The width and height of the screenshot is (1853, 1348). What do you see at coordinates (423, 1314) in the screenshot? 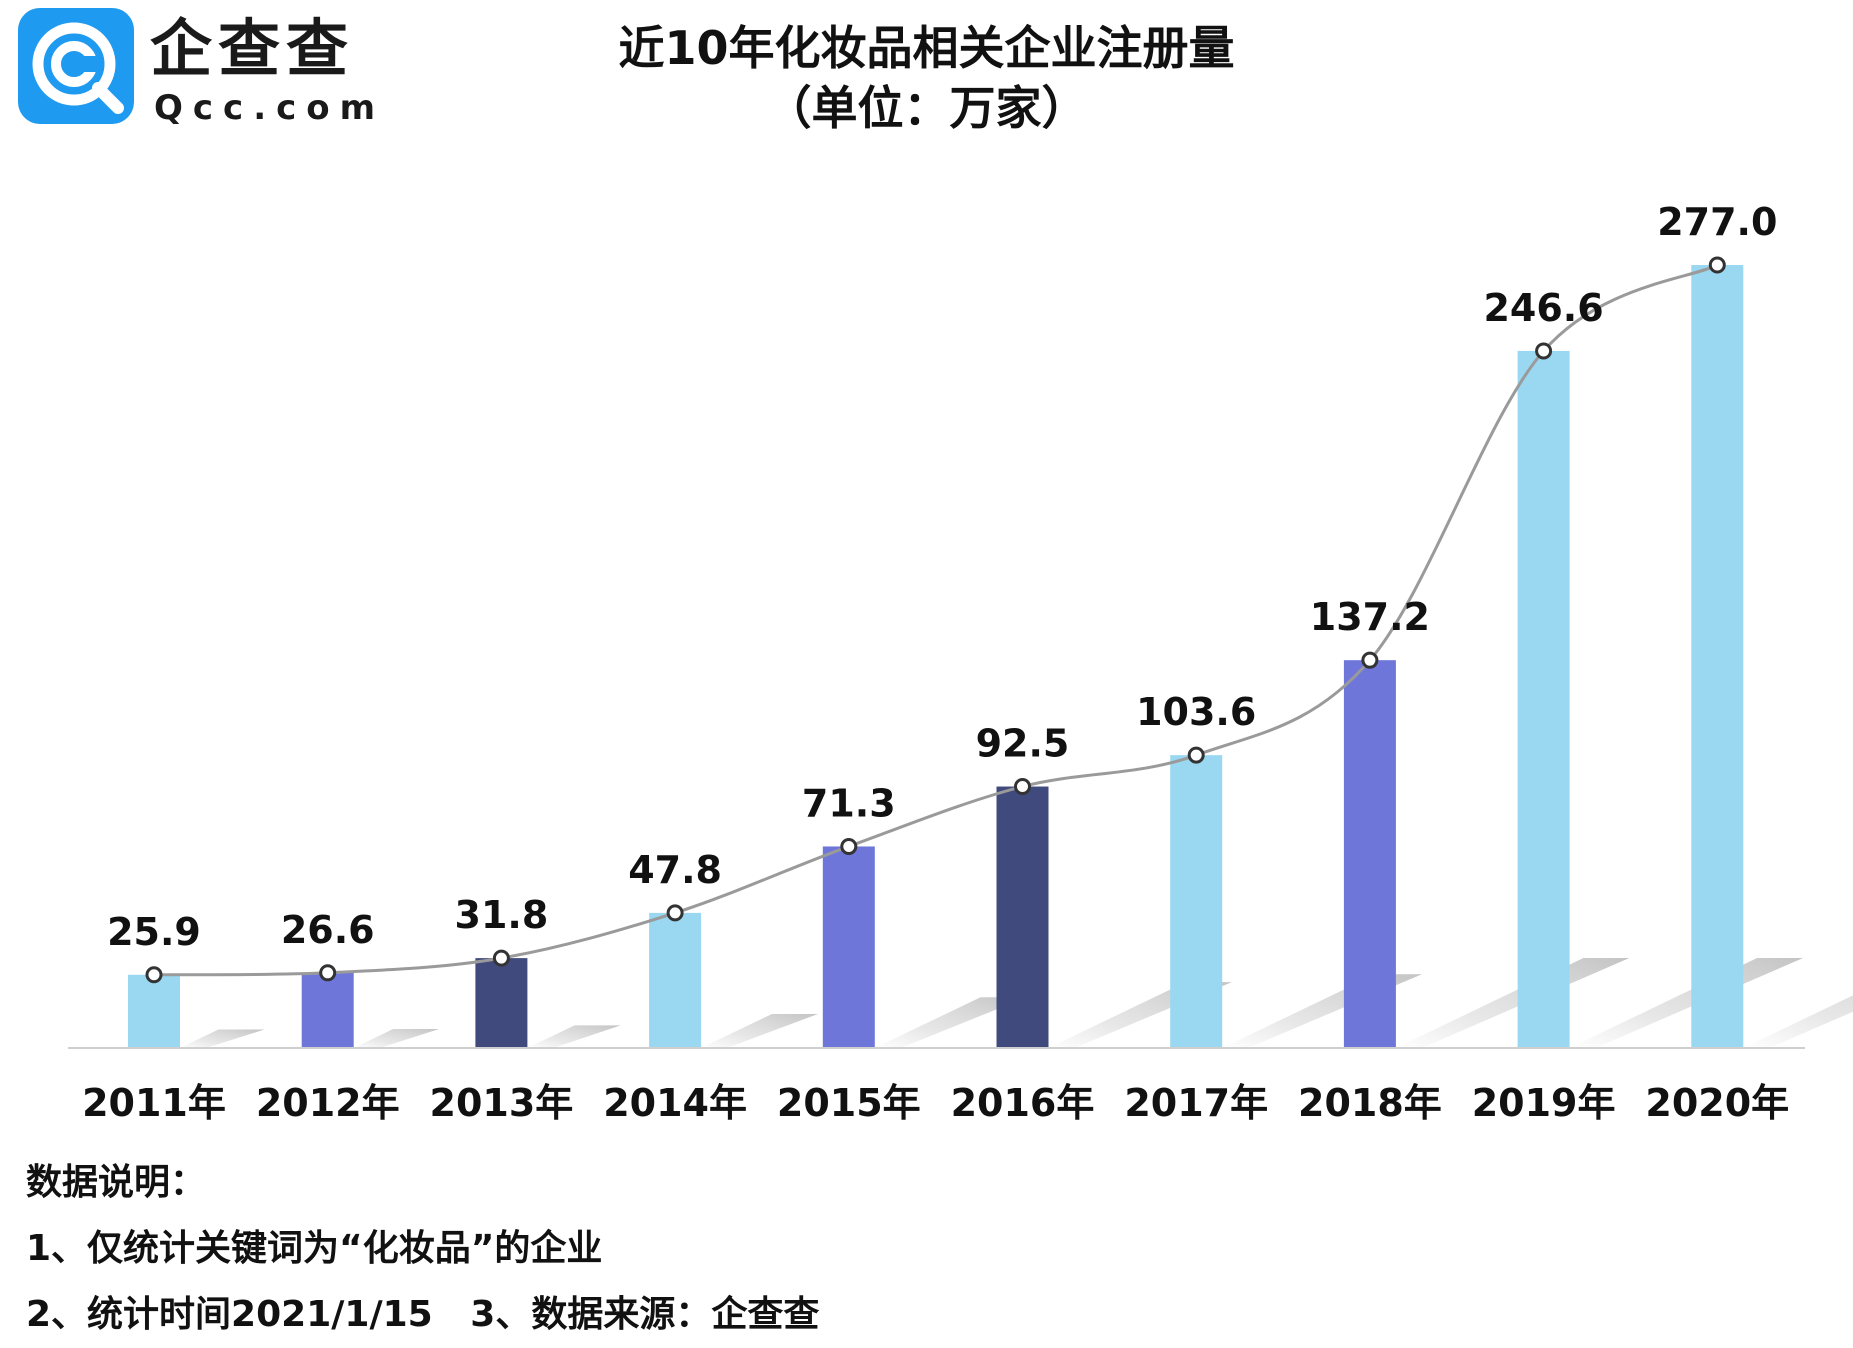
I see `notes-line-2: 2、统计时间2021/1/15 3、数据来源：企查查` at bounding box center [423, 1314].